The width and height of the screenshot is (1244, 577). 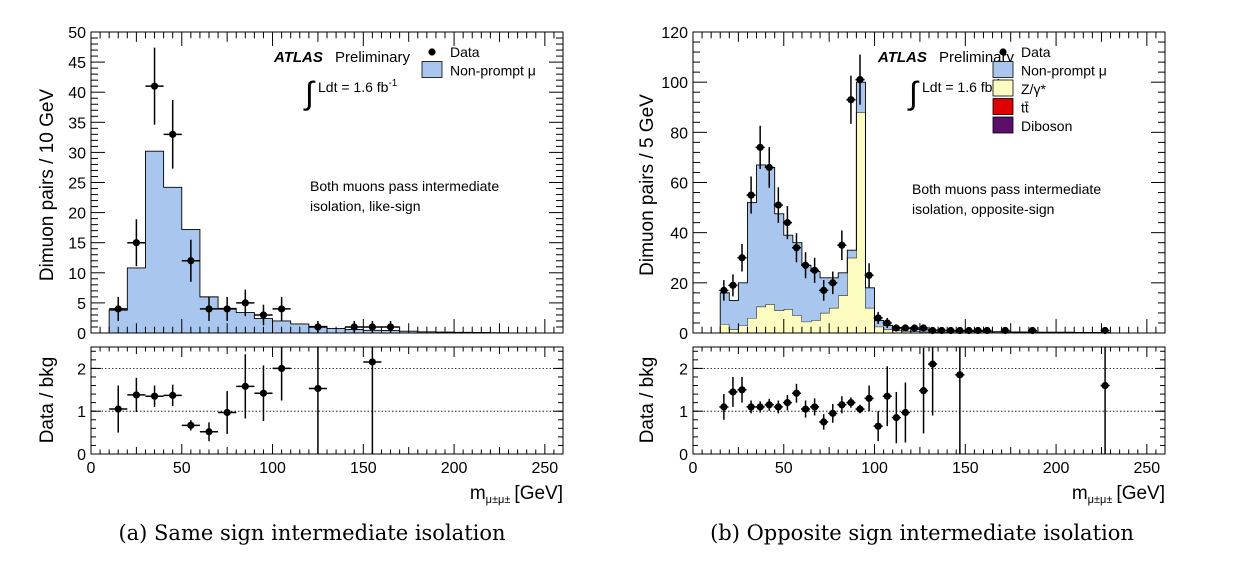 What do you see at coordinates (77, 184) in the screenshot?
I see `panel-a-ytick-label: 25` at bounding box center [77, 184].